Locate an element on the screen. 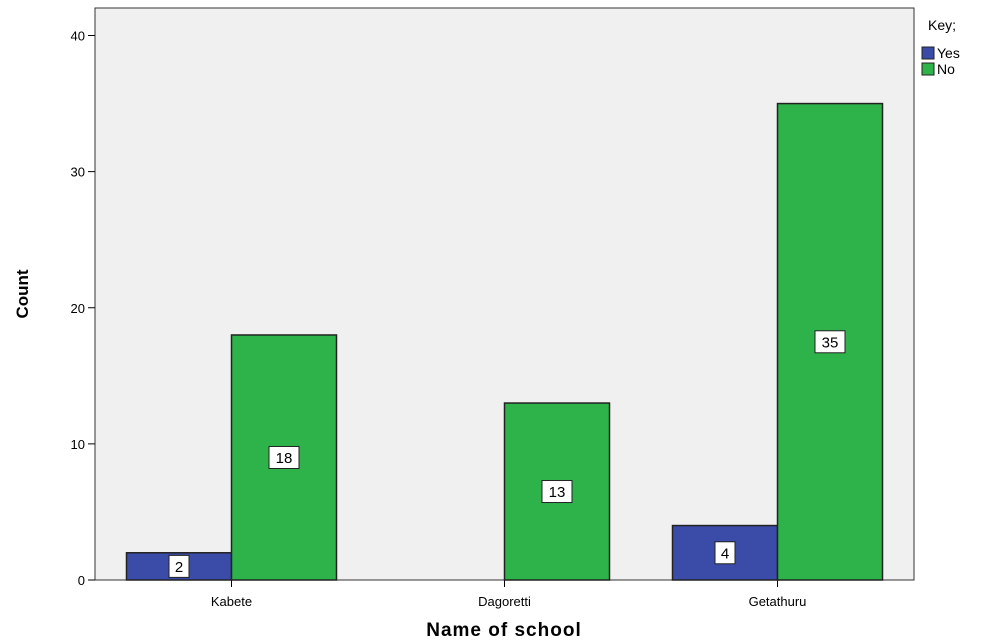  y-tick-label: 10 is located at coordinates (78, 444).